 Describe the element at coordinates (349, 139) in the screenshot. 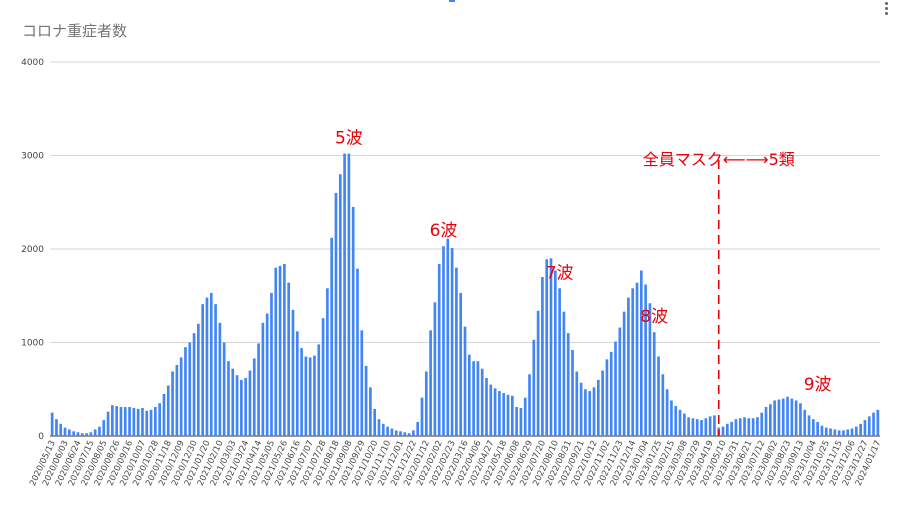

I see `wave-label: 5波` at that location.